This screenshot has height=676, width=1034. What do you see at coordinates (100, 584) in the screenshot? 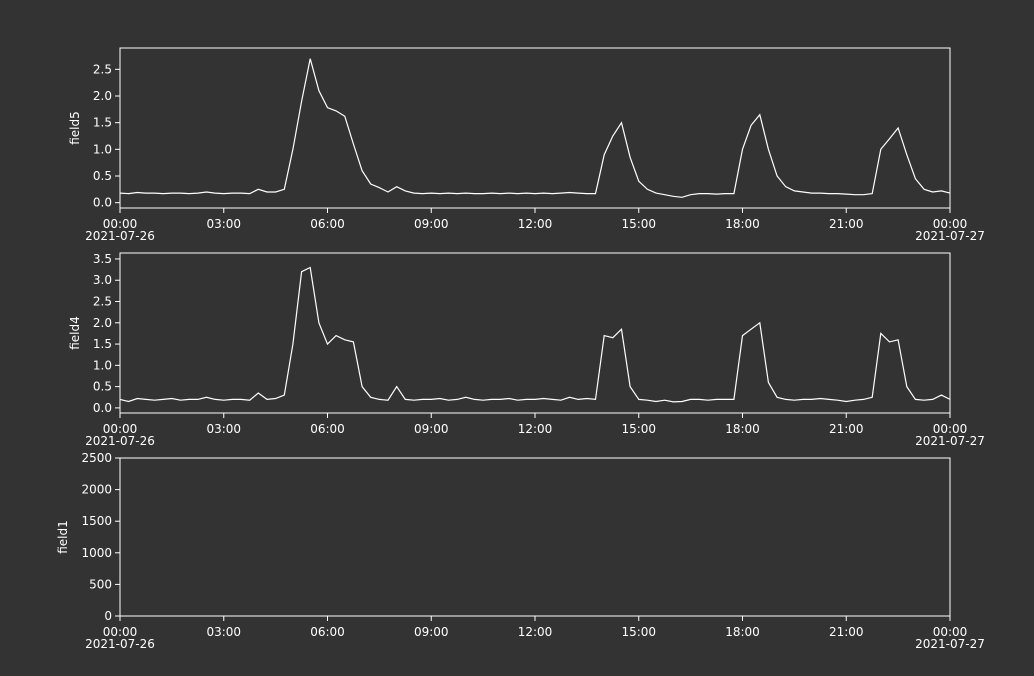
I see `y-tick-label: 500` at bounding box center [100, 584].